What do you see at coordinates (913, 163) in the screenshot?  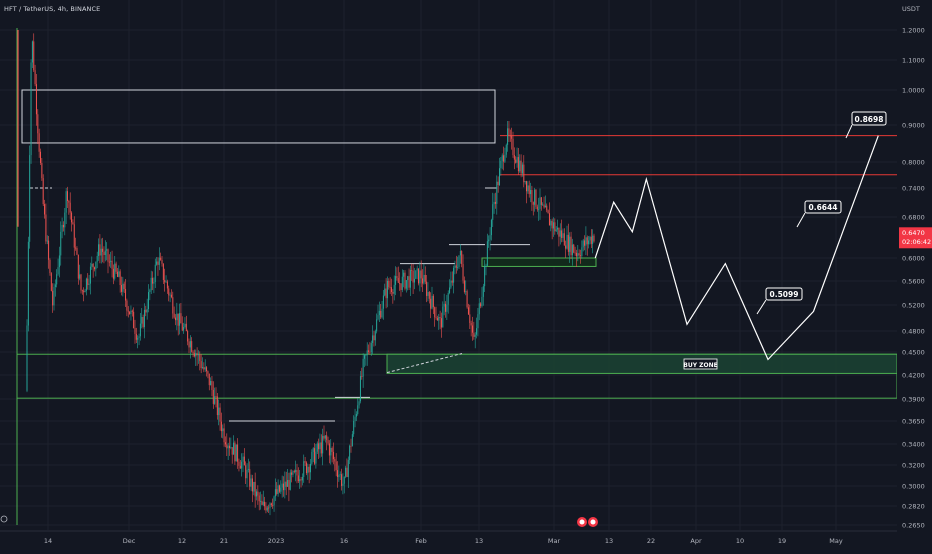 I see `price-tick: 0.8000` at bounding box center [913, 163].